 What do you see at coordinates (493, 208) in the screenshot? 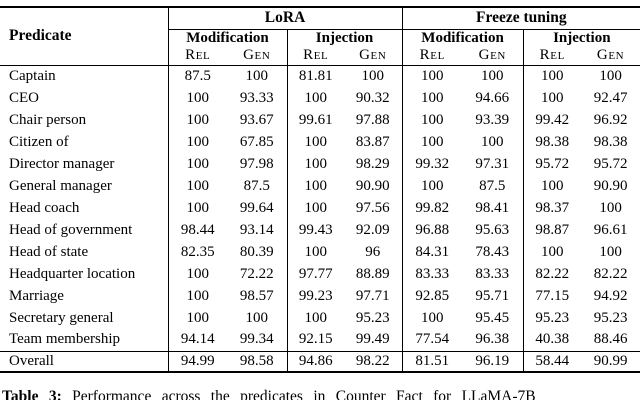
I see `value-cell: 98.41` at bounding box center [493, 208].